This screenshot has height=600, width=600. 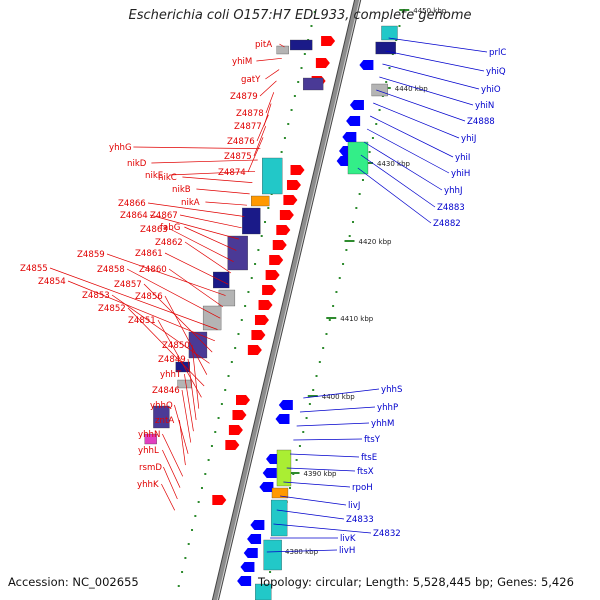 What do you see at coordinates (91, 255) in the screenshot?
I see `gene-label-Z4859: Z4859` at bounding box center [91, 255].